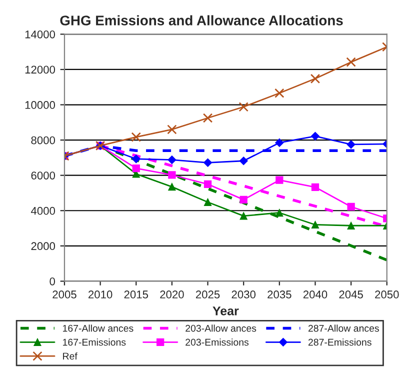 The height and width of the screenshot is (380, 403). I want to click on legend-label: 167-Allow ances, so click(98, 328).